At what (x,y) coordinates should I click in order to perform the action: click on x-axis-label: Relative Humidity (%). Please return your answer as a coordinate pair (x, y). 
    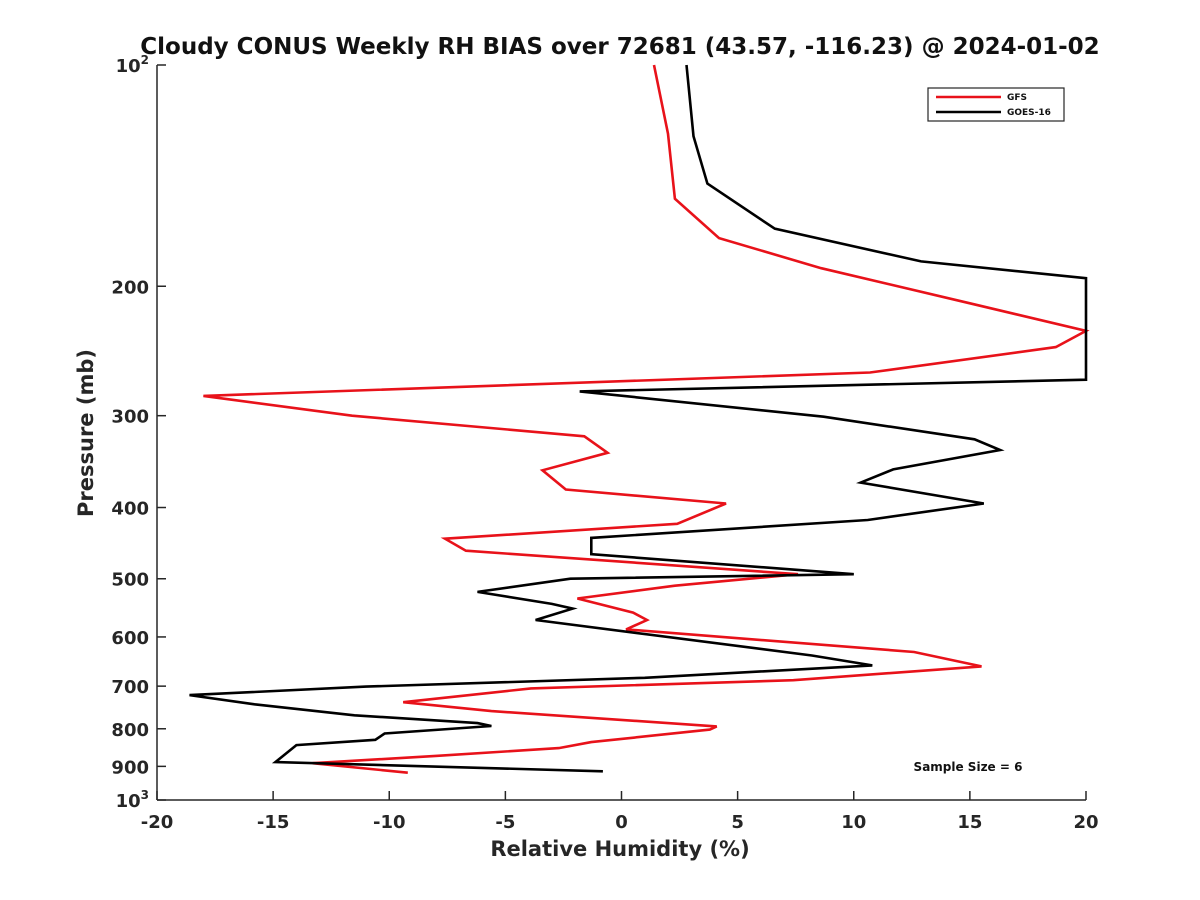
    Looking at the image, I should click on (619, 849).